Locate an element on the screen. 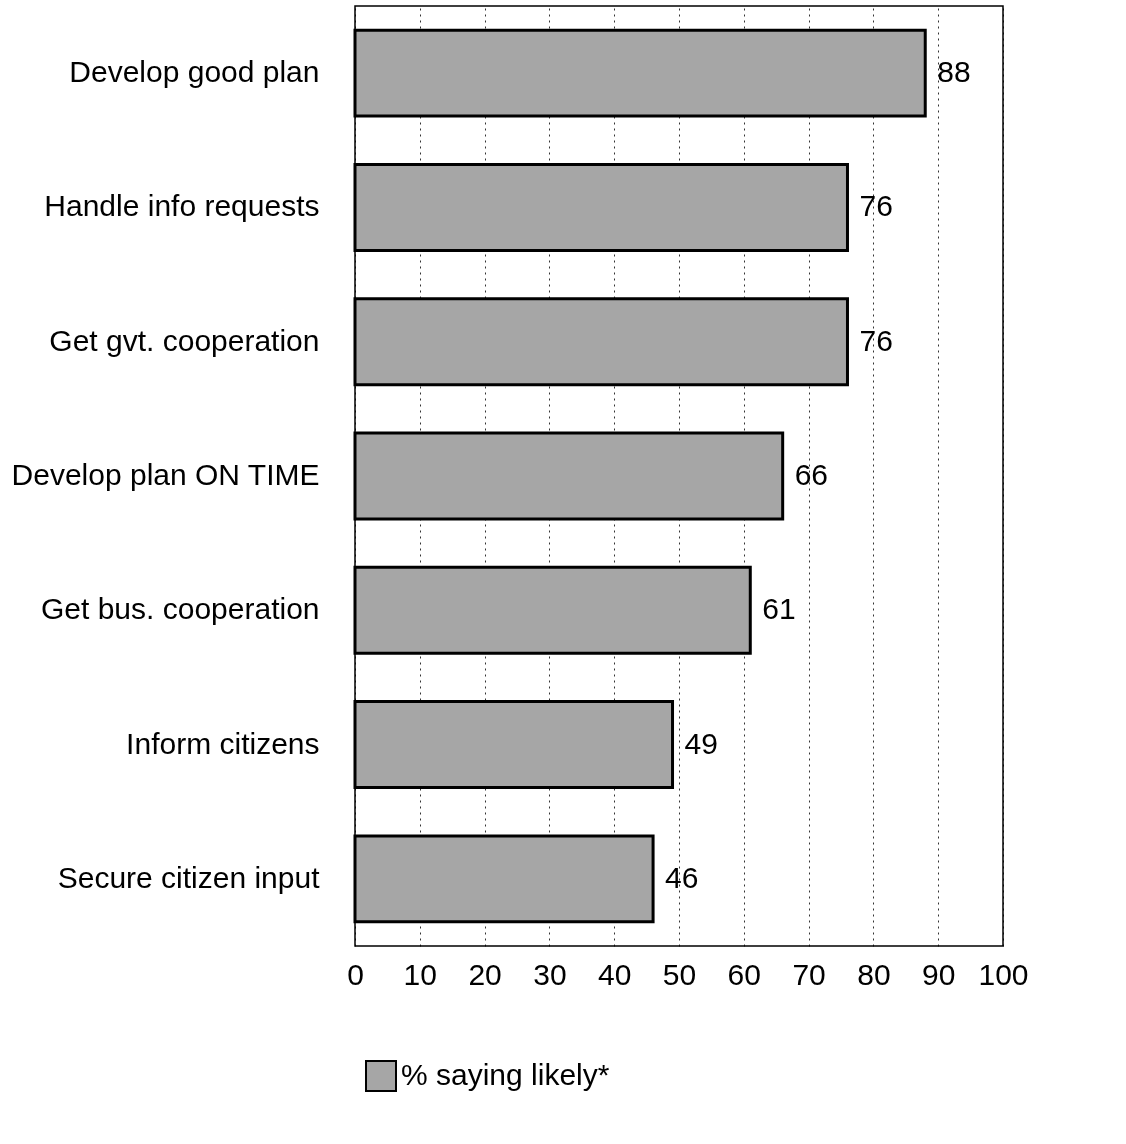  data-label: 88 is located at coordinates (954, 72).